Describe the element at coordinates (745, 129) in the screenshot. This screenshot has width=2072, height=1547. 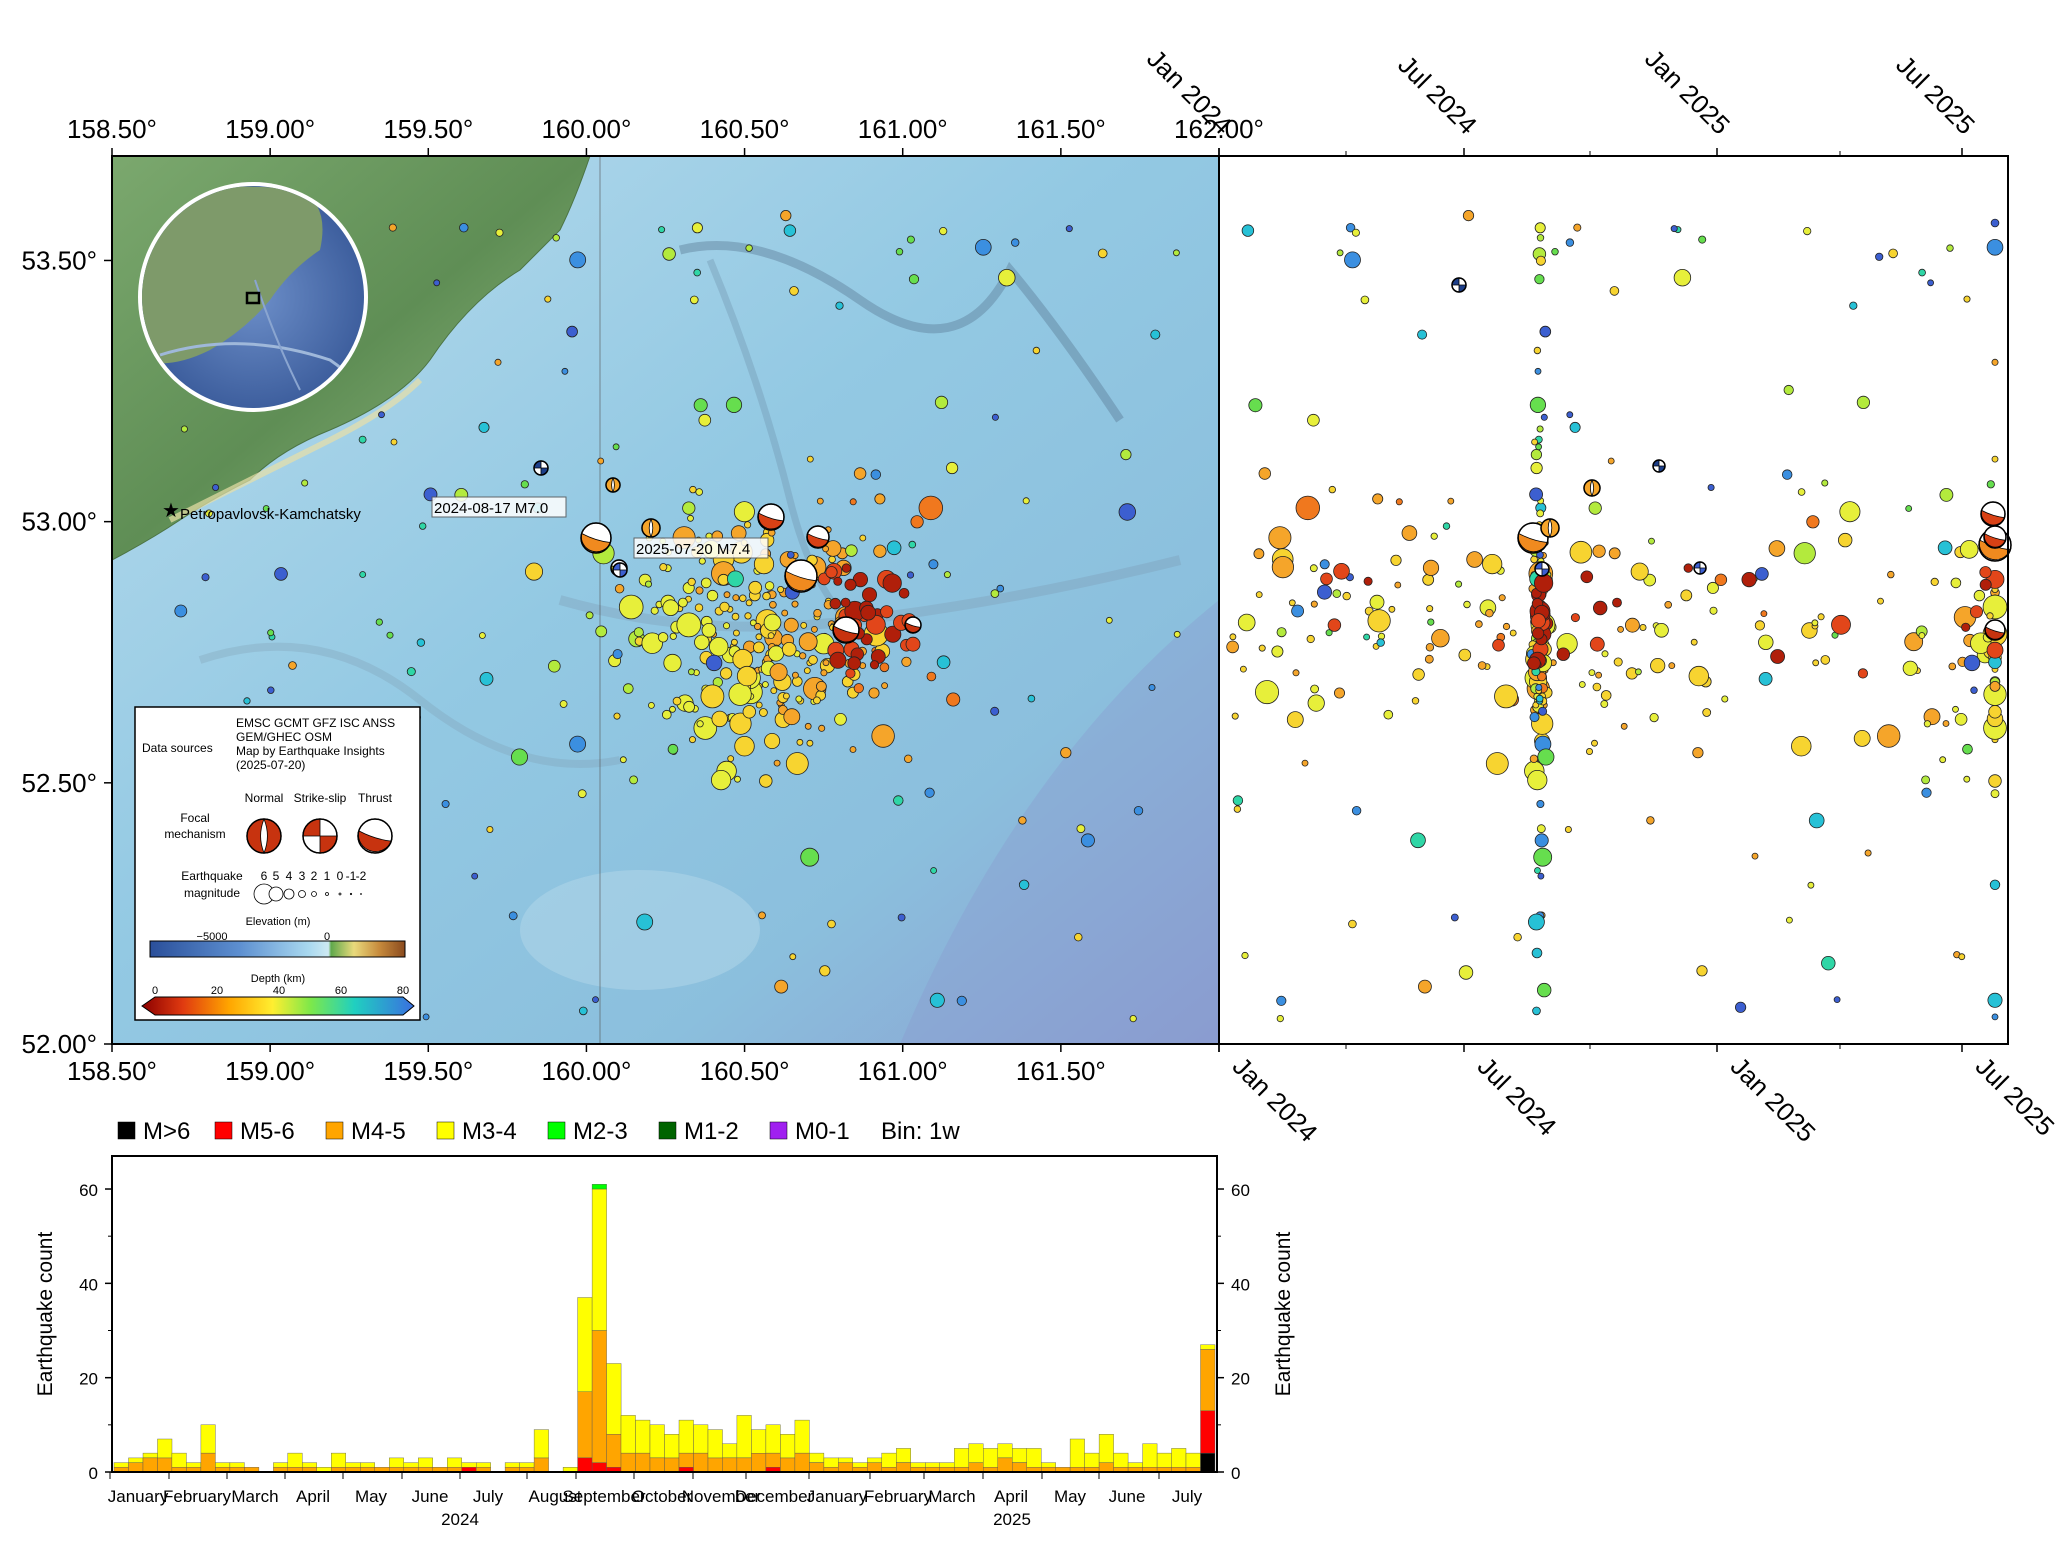
I see `map-lon-label-top: 160.50°` at that location.